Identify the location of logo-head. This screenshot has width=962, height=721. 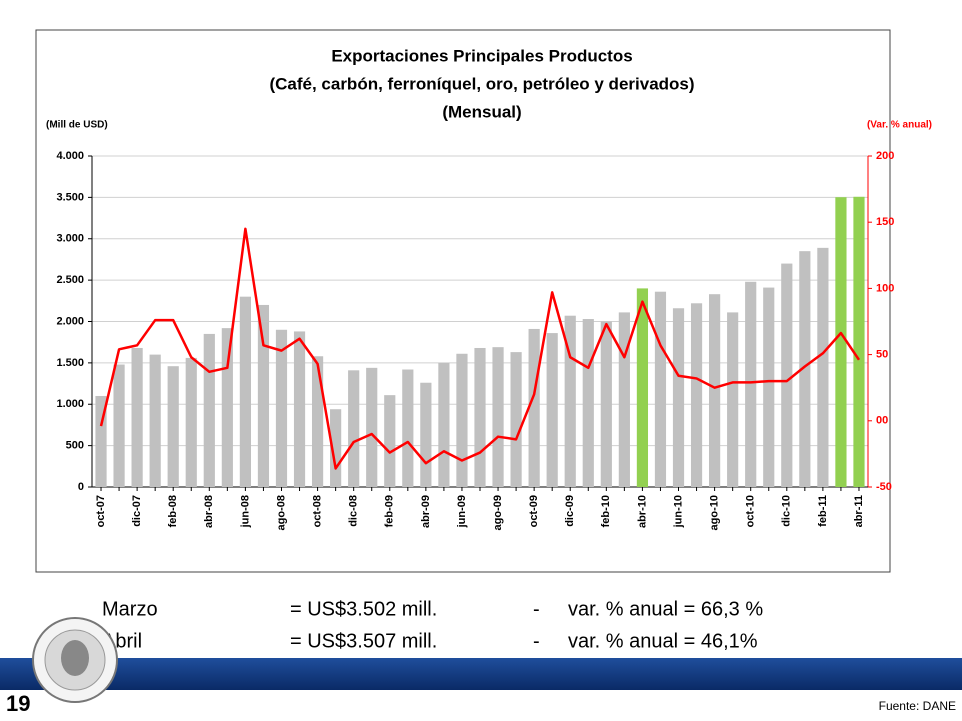
(75, 658).